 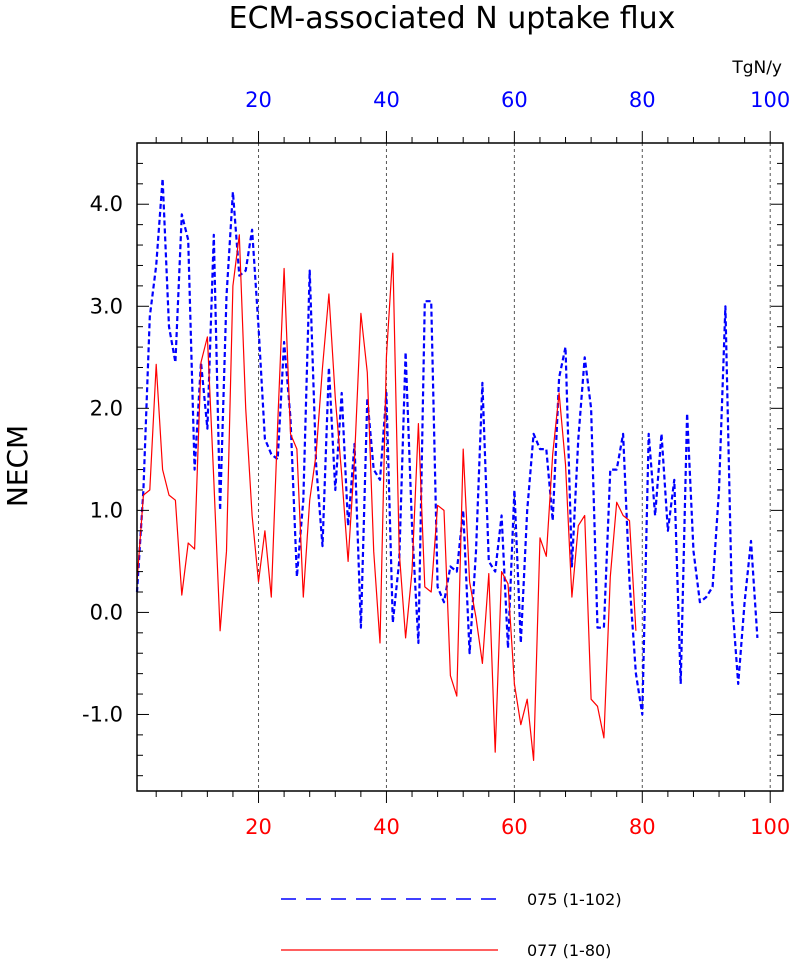 I want to click on x-tick-label-bottom: 100, so click(x=770, y=827).